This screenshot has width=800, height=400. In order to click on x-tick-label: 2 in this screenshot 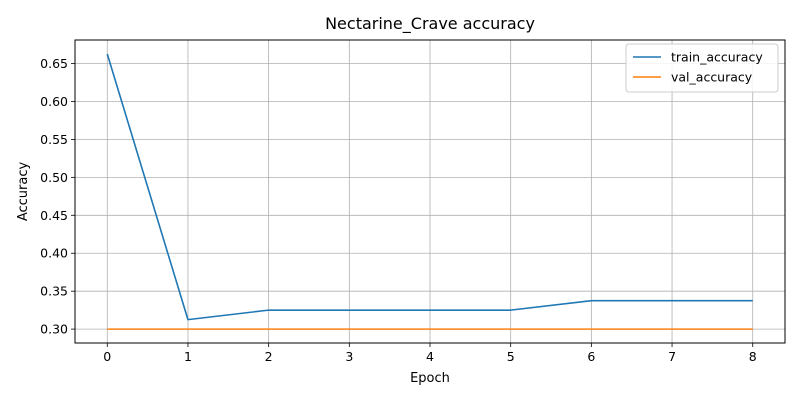, I will do `click(269, 356)`.